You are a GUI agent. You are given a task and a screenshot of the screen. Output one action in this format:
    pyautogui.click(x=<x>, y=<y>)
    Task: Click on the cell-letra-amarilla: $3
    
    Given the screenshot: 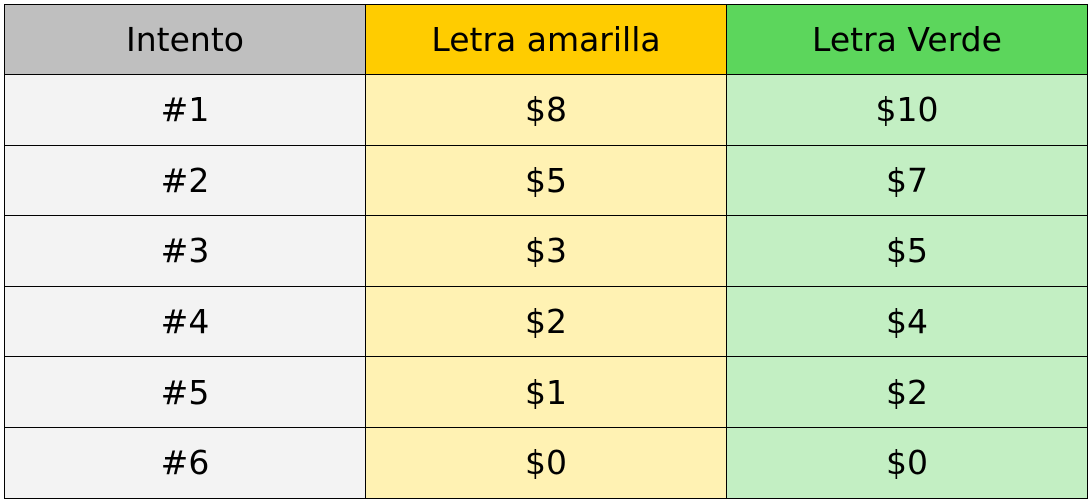 What is the action you would take?
    pyautogui.click(x=546, y=251)
    